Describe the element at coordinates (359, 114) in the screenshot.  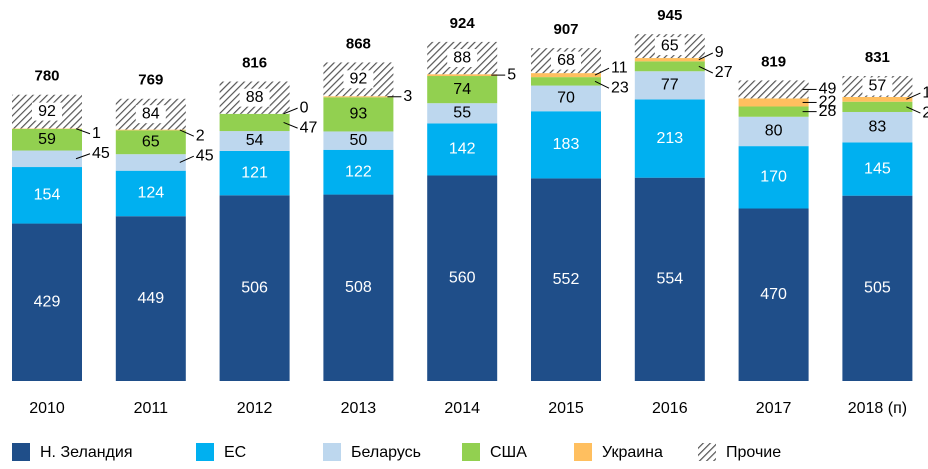
I see `data-label: 93` at that location.